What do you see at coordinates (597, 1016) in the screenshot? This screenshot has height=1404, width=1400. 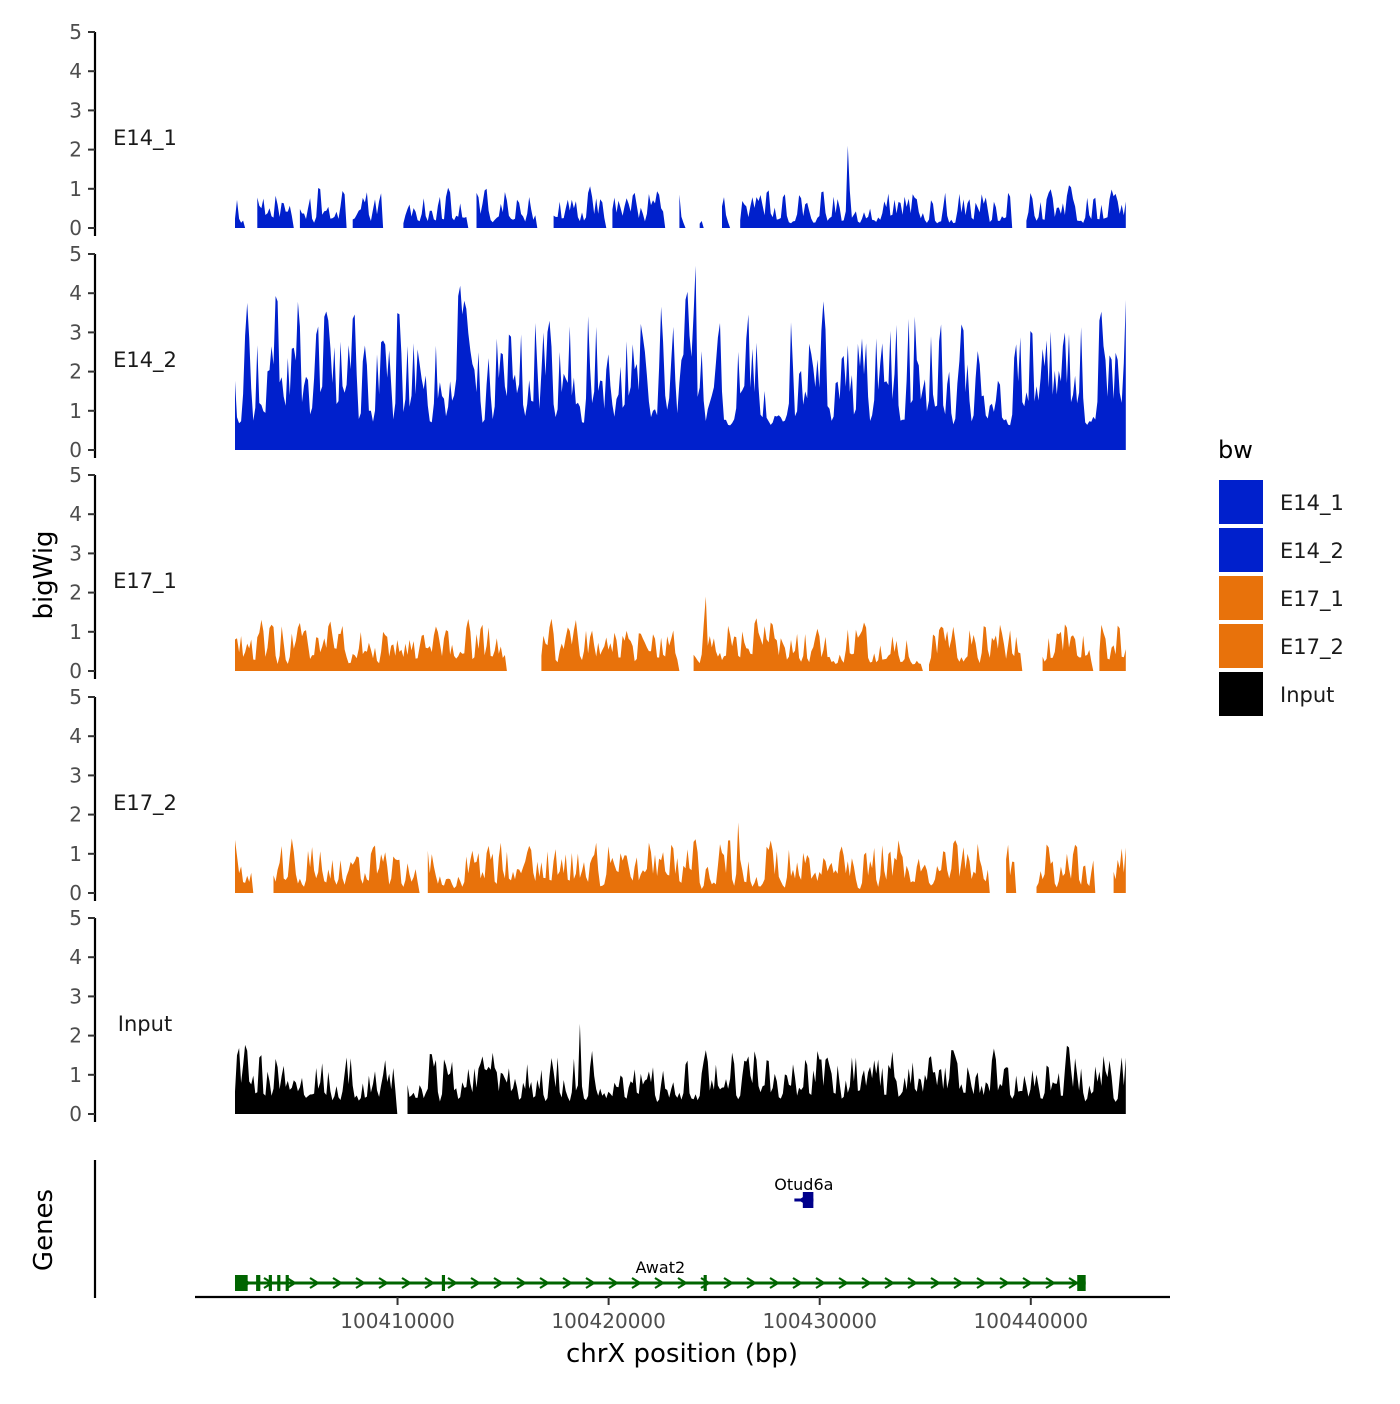 I see `track-panel: 0 1 2 3 4 5 Input` at bounding box center [597, 1016].